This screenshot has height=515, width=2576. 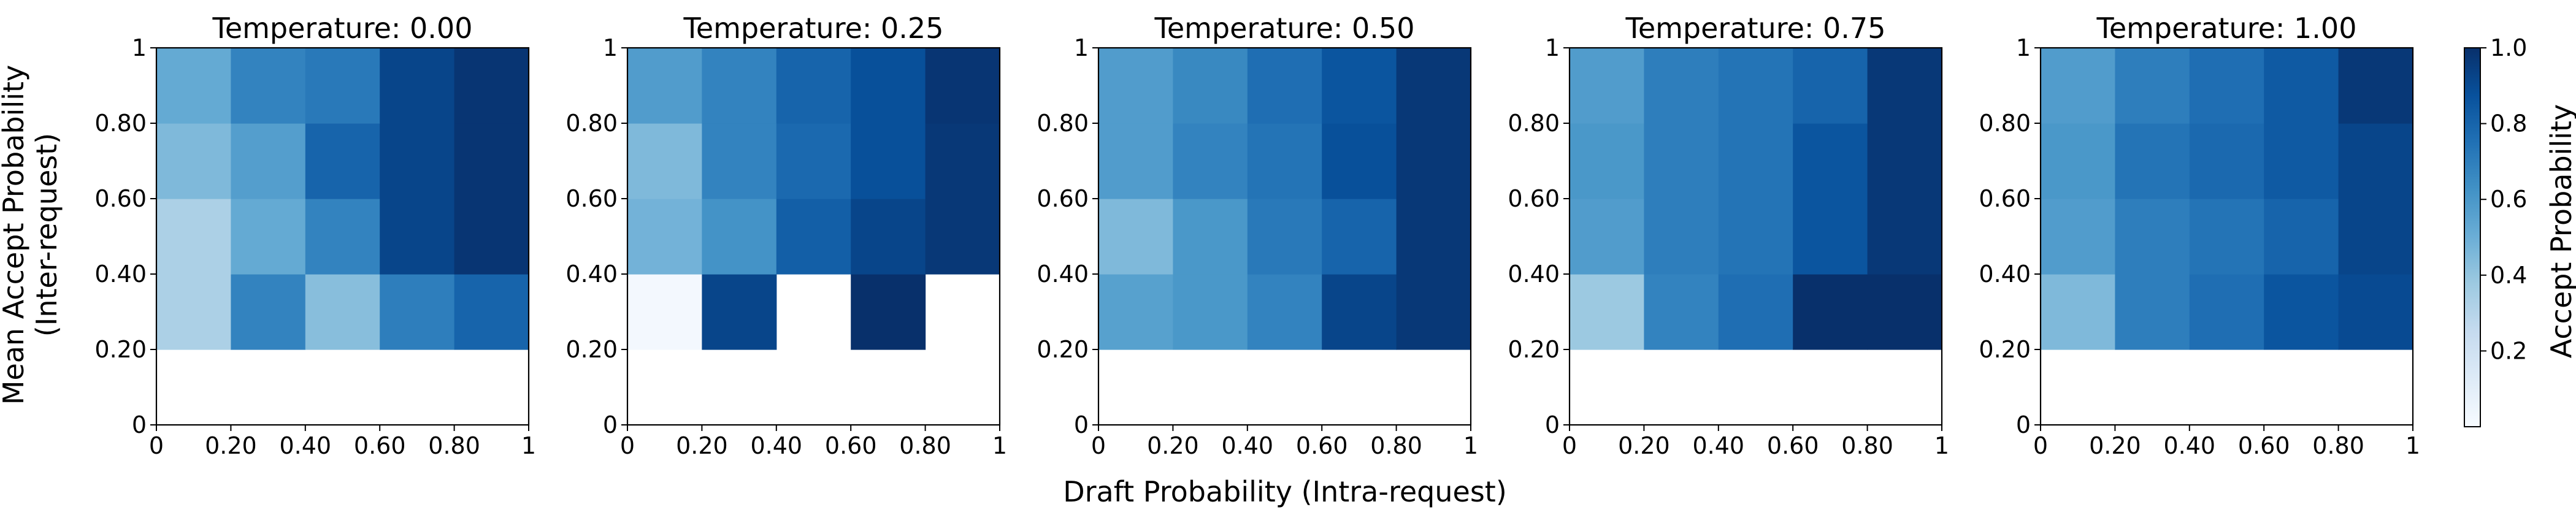 I want to click on panel-title: Temperature: 0.75, so click(x=1755, y=28).